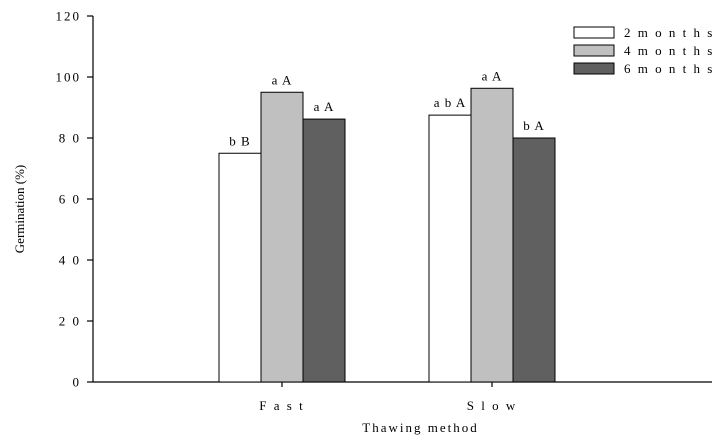 The height and width of the screenshot is (440, 716). Describe the element at coordinates (77, 382) in the screenshot. I see `y-tick-label: 0` at that location.